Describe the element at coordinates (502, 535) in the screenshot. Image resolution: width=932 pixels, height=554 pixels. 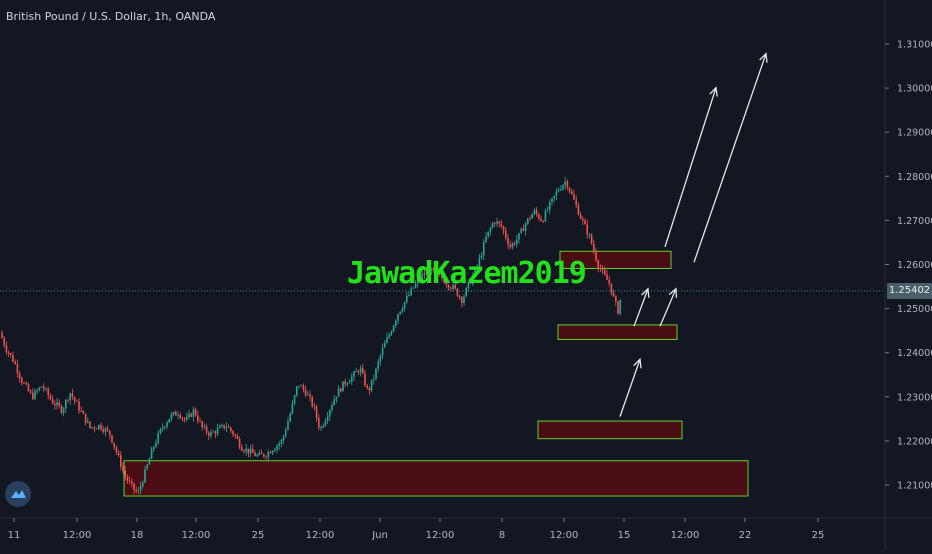
I see `time-axis-label: 8` at that location.